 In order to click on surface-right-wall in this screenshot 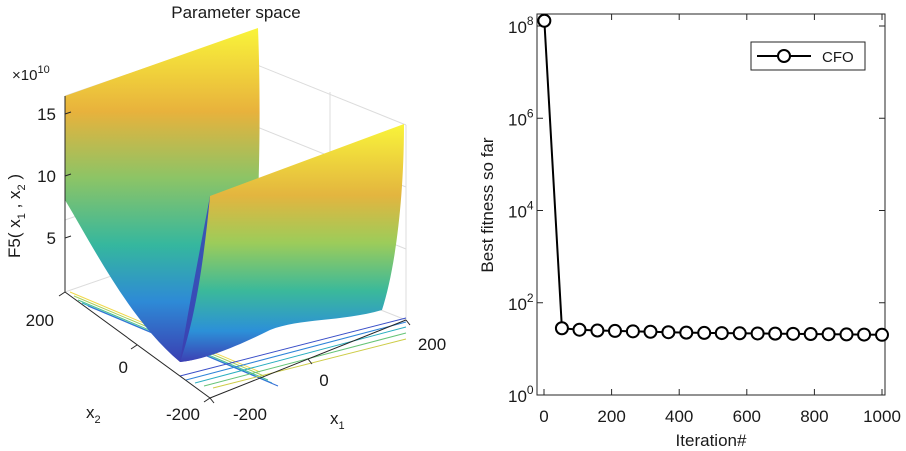, I will do `click(292, 243)`.